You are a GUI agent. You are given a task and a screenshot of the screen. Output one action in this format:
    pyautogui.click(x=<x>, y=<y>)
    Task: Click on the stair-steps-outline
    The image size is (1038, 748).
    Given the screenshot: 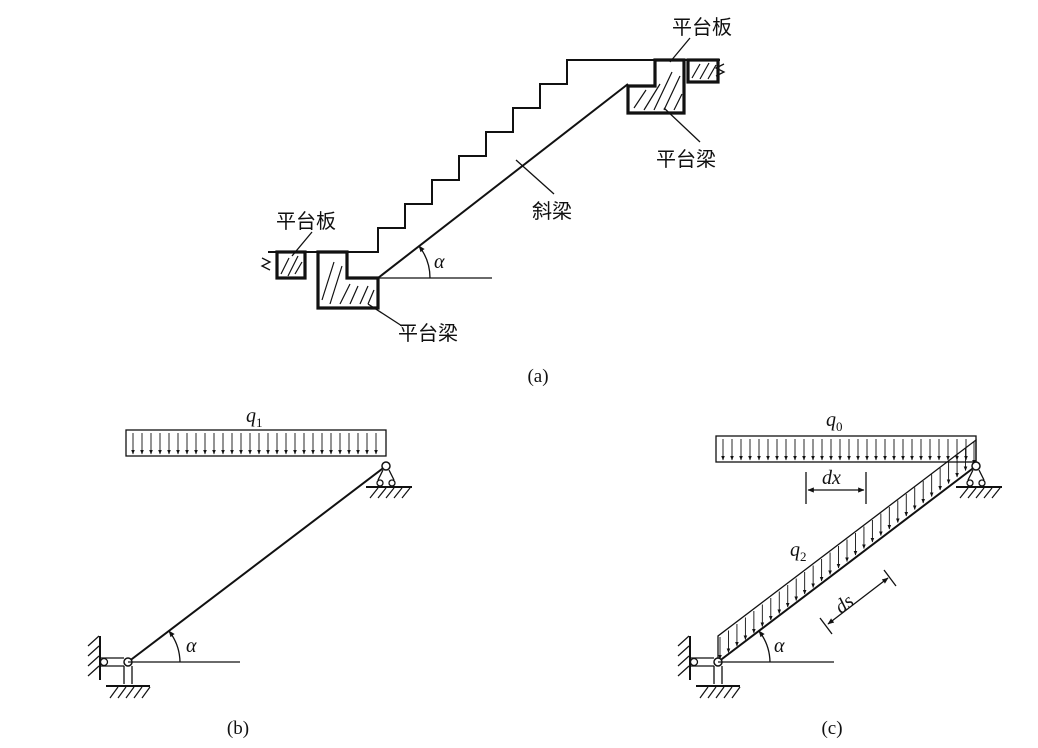 What is the action you would take?
    pyautogui.click(x=494, y=156)
    